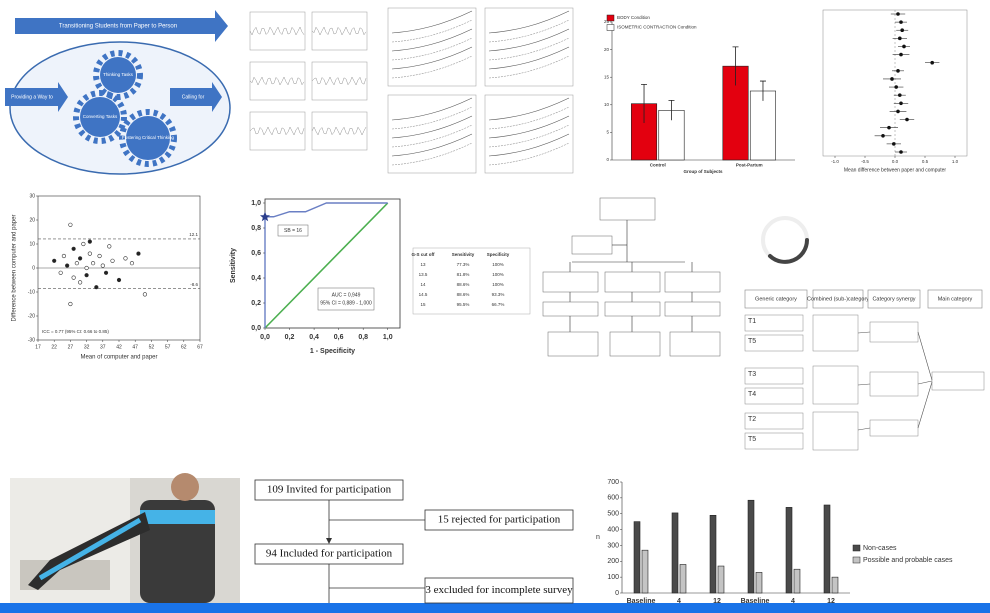 This screenshot has width=990, height=613. I want to click on y-axis-label: Difference between computer and paper, so click(15, 268).